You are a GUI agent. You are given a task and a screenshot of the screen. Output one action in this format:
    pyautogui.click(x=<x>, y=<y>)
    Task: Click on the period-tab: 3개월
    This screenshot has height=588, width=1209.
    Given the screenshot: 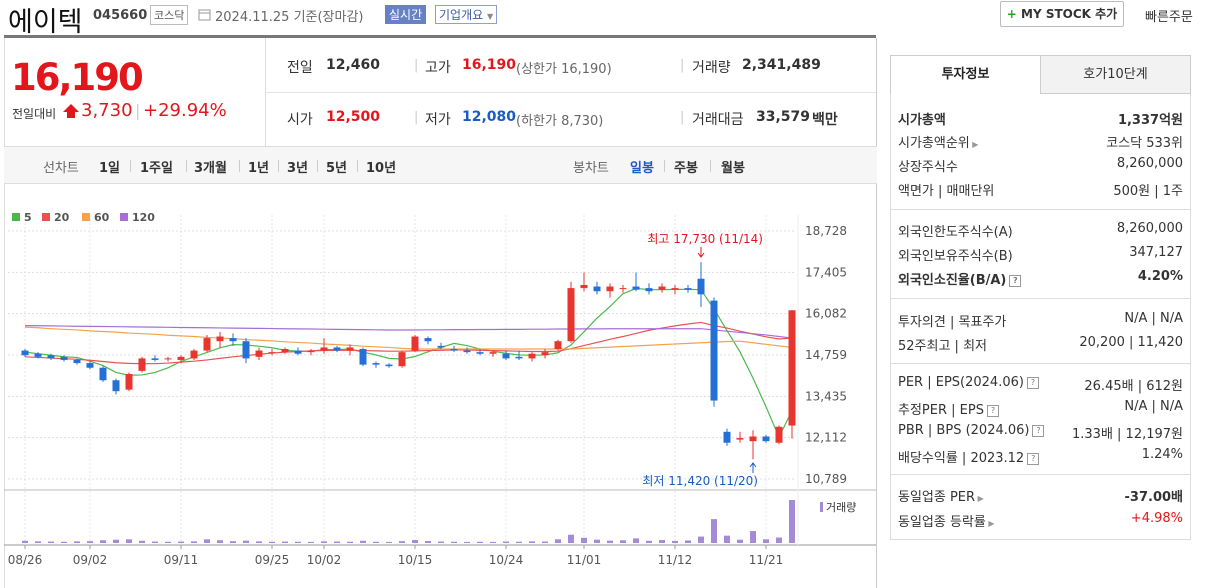 What is the action you would take?
    pyautogui.click(x=210, y=168)
    